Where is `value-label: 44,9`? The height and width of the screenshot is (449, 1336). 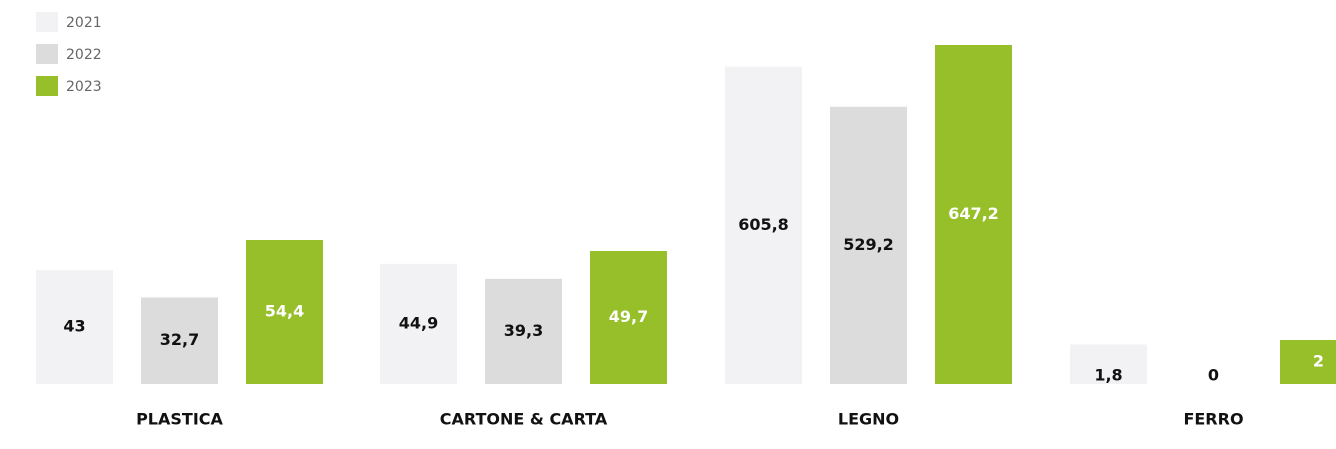 value-label: 44,9 is located at coordinates (418, 322).